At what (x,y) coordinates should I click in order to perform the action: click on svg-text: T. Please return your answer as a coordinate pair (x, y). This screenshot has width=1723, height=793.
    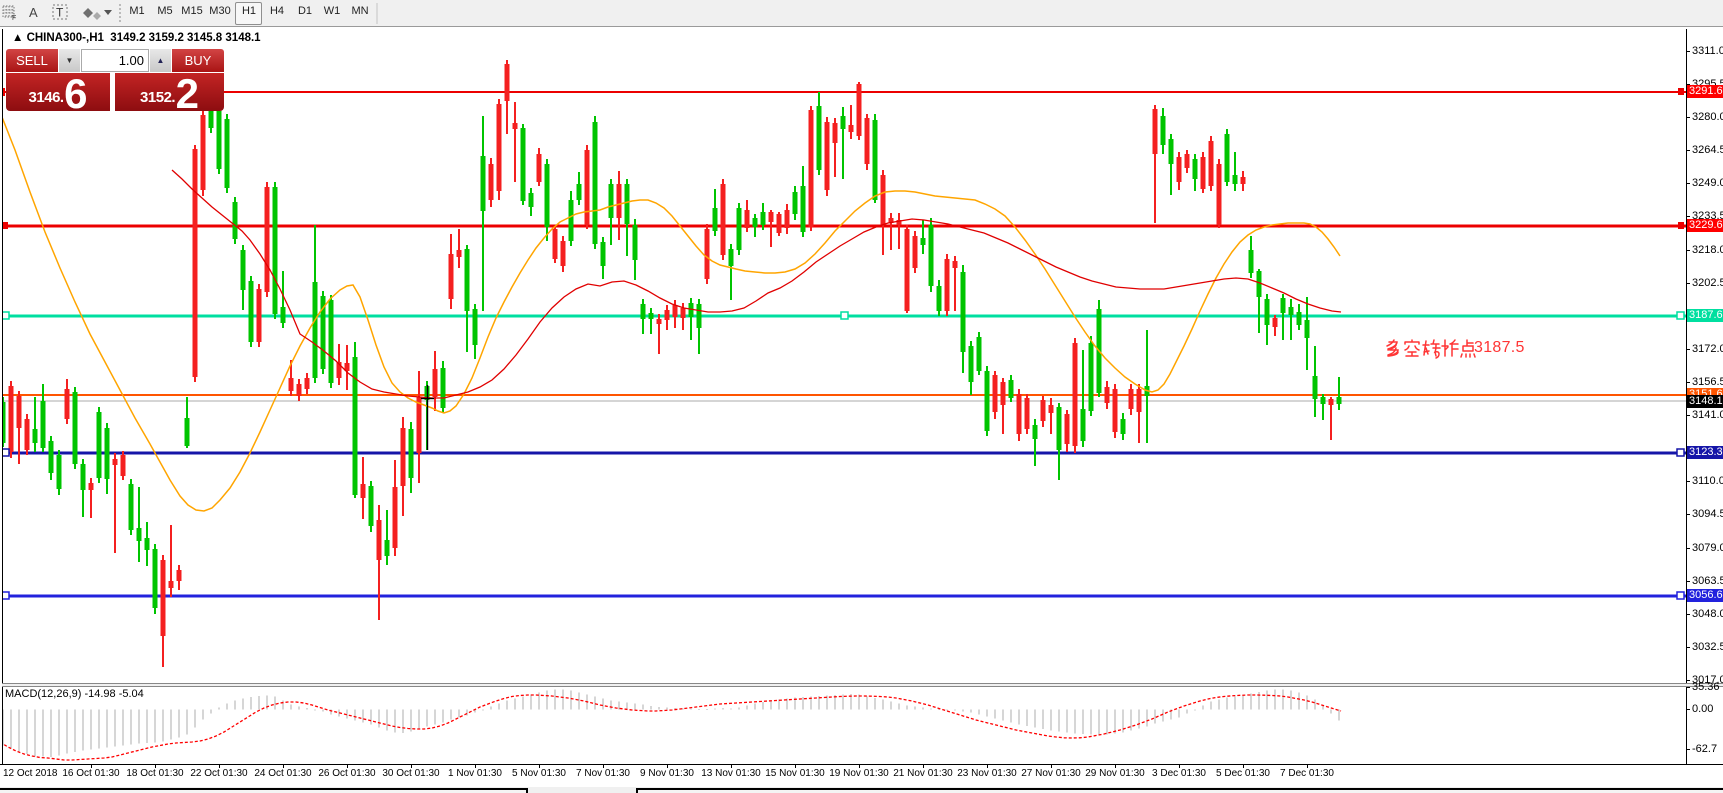
    Looking at the image, I should click on (60, 13).